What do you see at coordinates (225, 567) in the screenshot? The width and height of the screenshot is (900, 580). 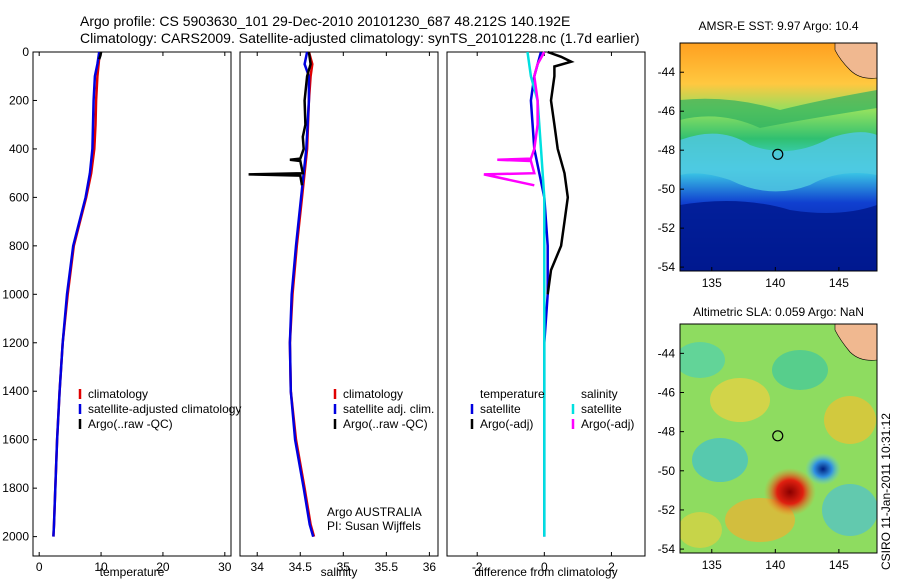 I see `x-tick-label: 30` at bounding box center [225, 567].